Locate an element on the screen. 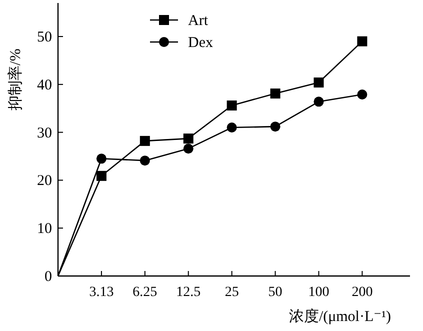 This screenshot has height=331, width=423. y-tick-label: 20 is located at coordinates (44, 181).